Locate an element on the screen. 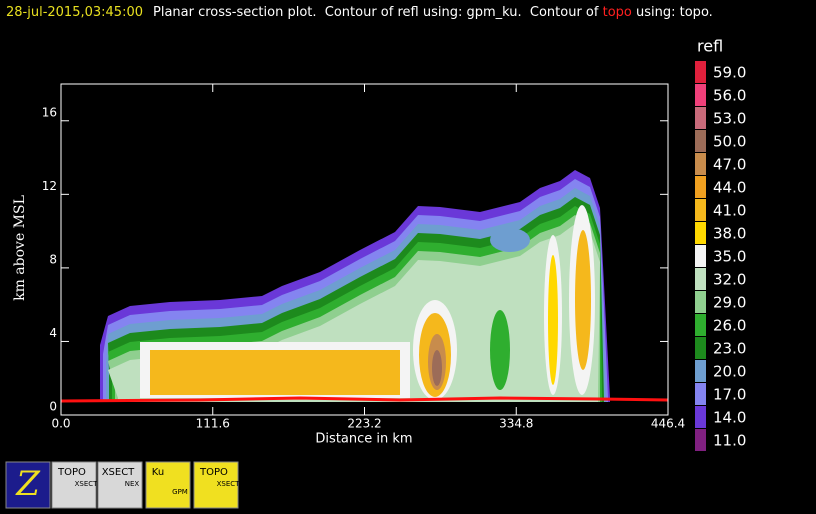 The image size is (816, 514). toolbar-icon-sublabel: GPM is located at coordinates (180, 492).